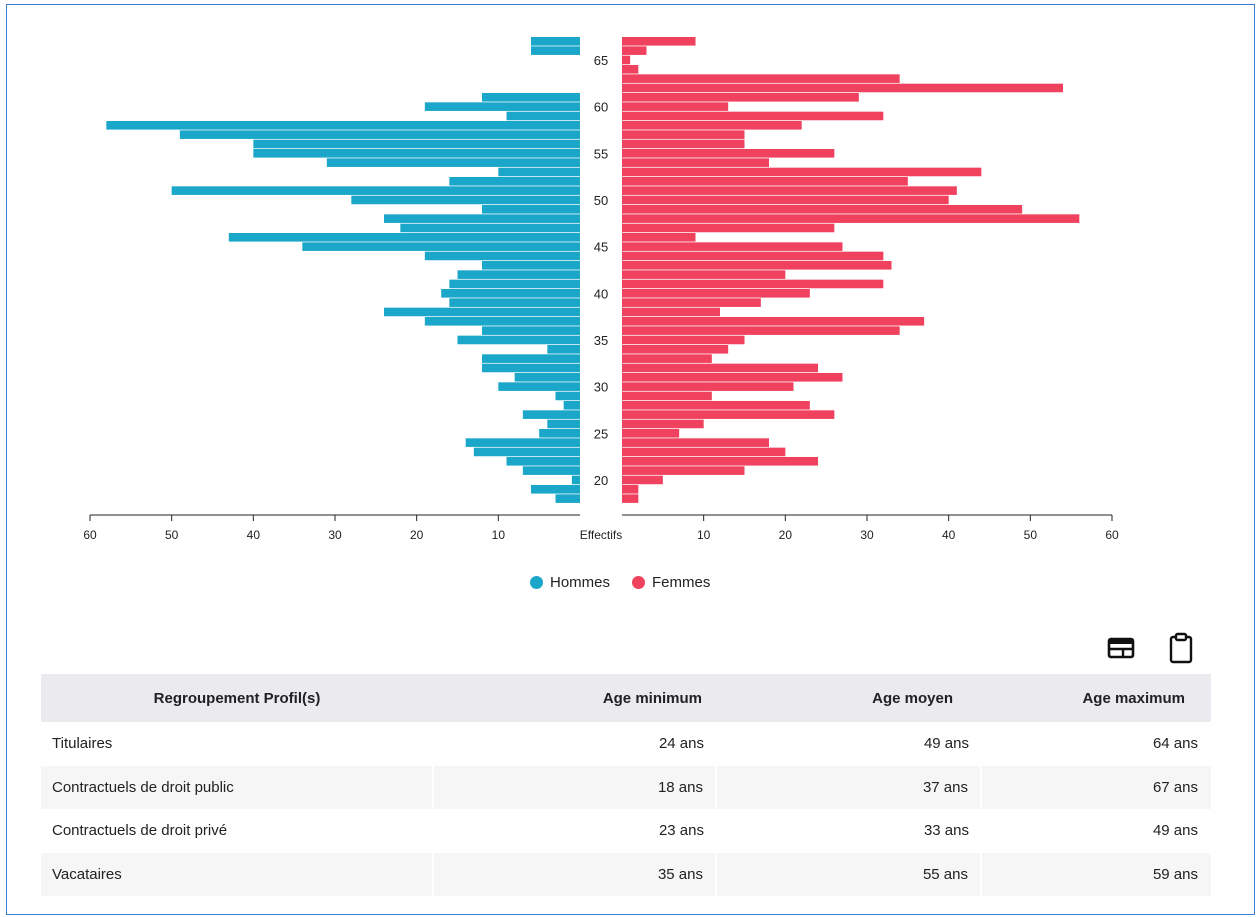 This screenshot has width=1257, height=917. I want to click on column-header-profil: Regroupement Profil(s), so click(237, 698).